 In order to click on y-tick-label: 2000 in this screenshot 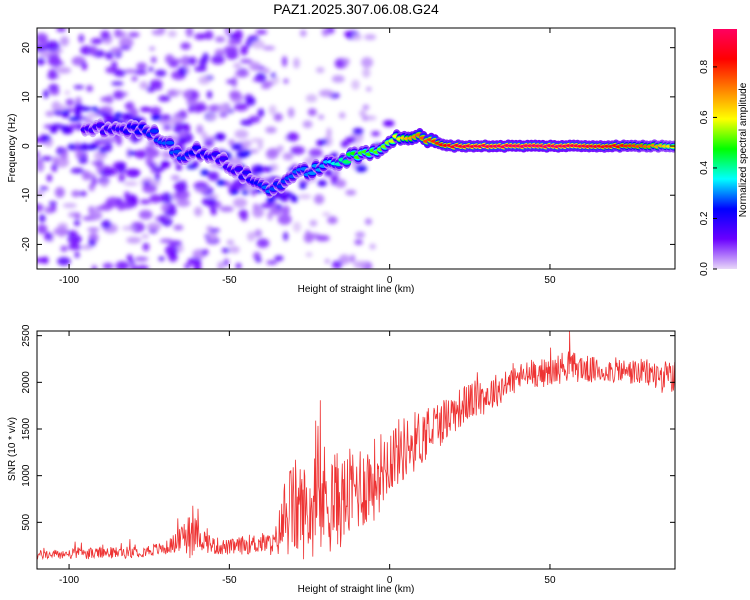, I will do `click(26, 382)`.